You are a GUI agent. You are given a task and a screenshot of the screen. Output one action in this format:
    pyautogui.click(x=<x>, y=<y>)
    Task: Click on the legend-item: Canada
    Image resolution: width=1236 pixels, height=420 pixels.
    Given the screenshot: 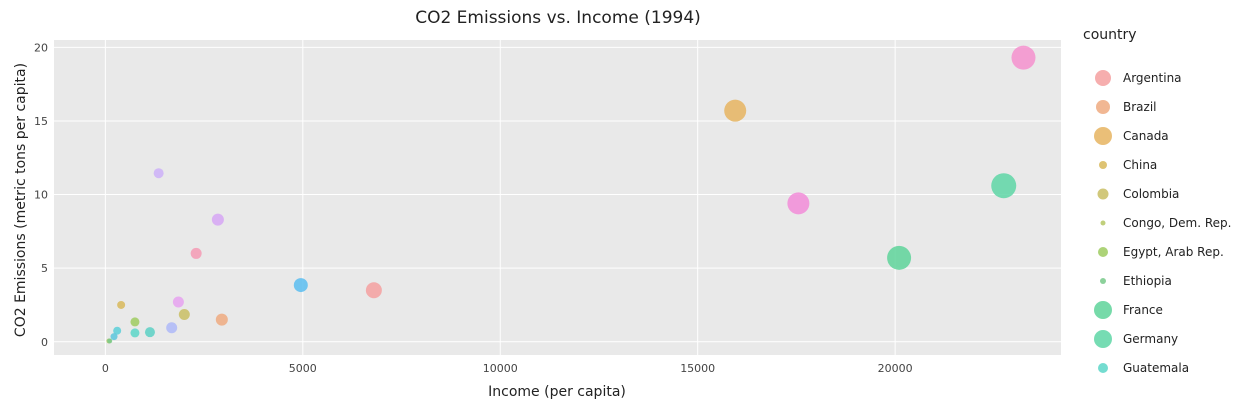 What is the action you would take?
    pyautogui.click(x=1131, y=136)
    